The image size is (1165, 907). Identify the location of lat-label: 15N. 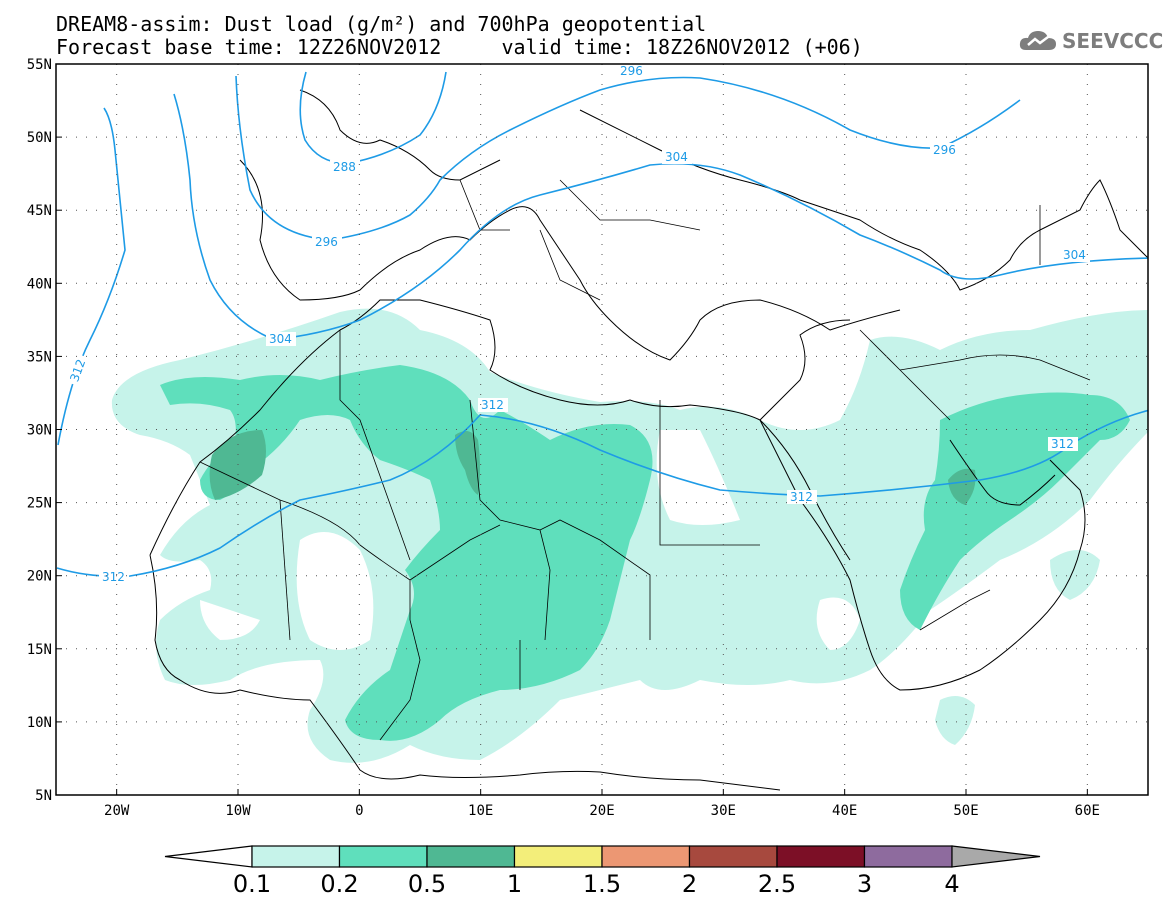
(39, 650).